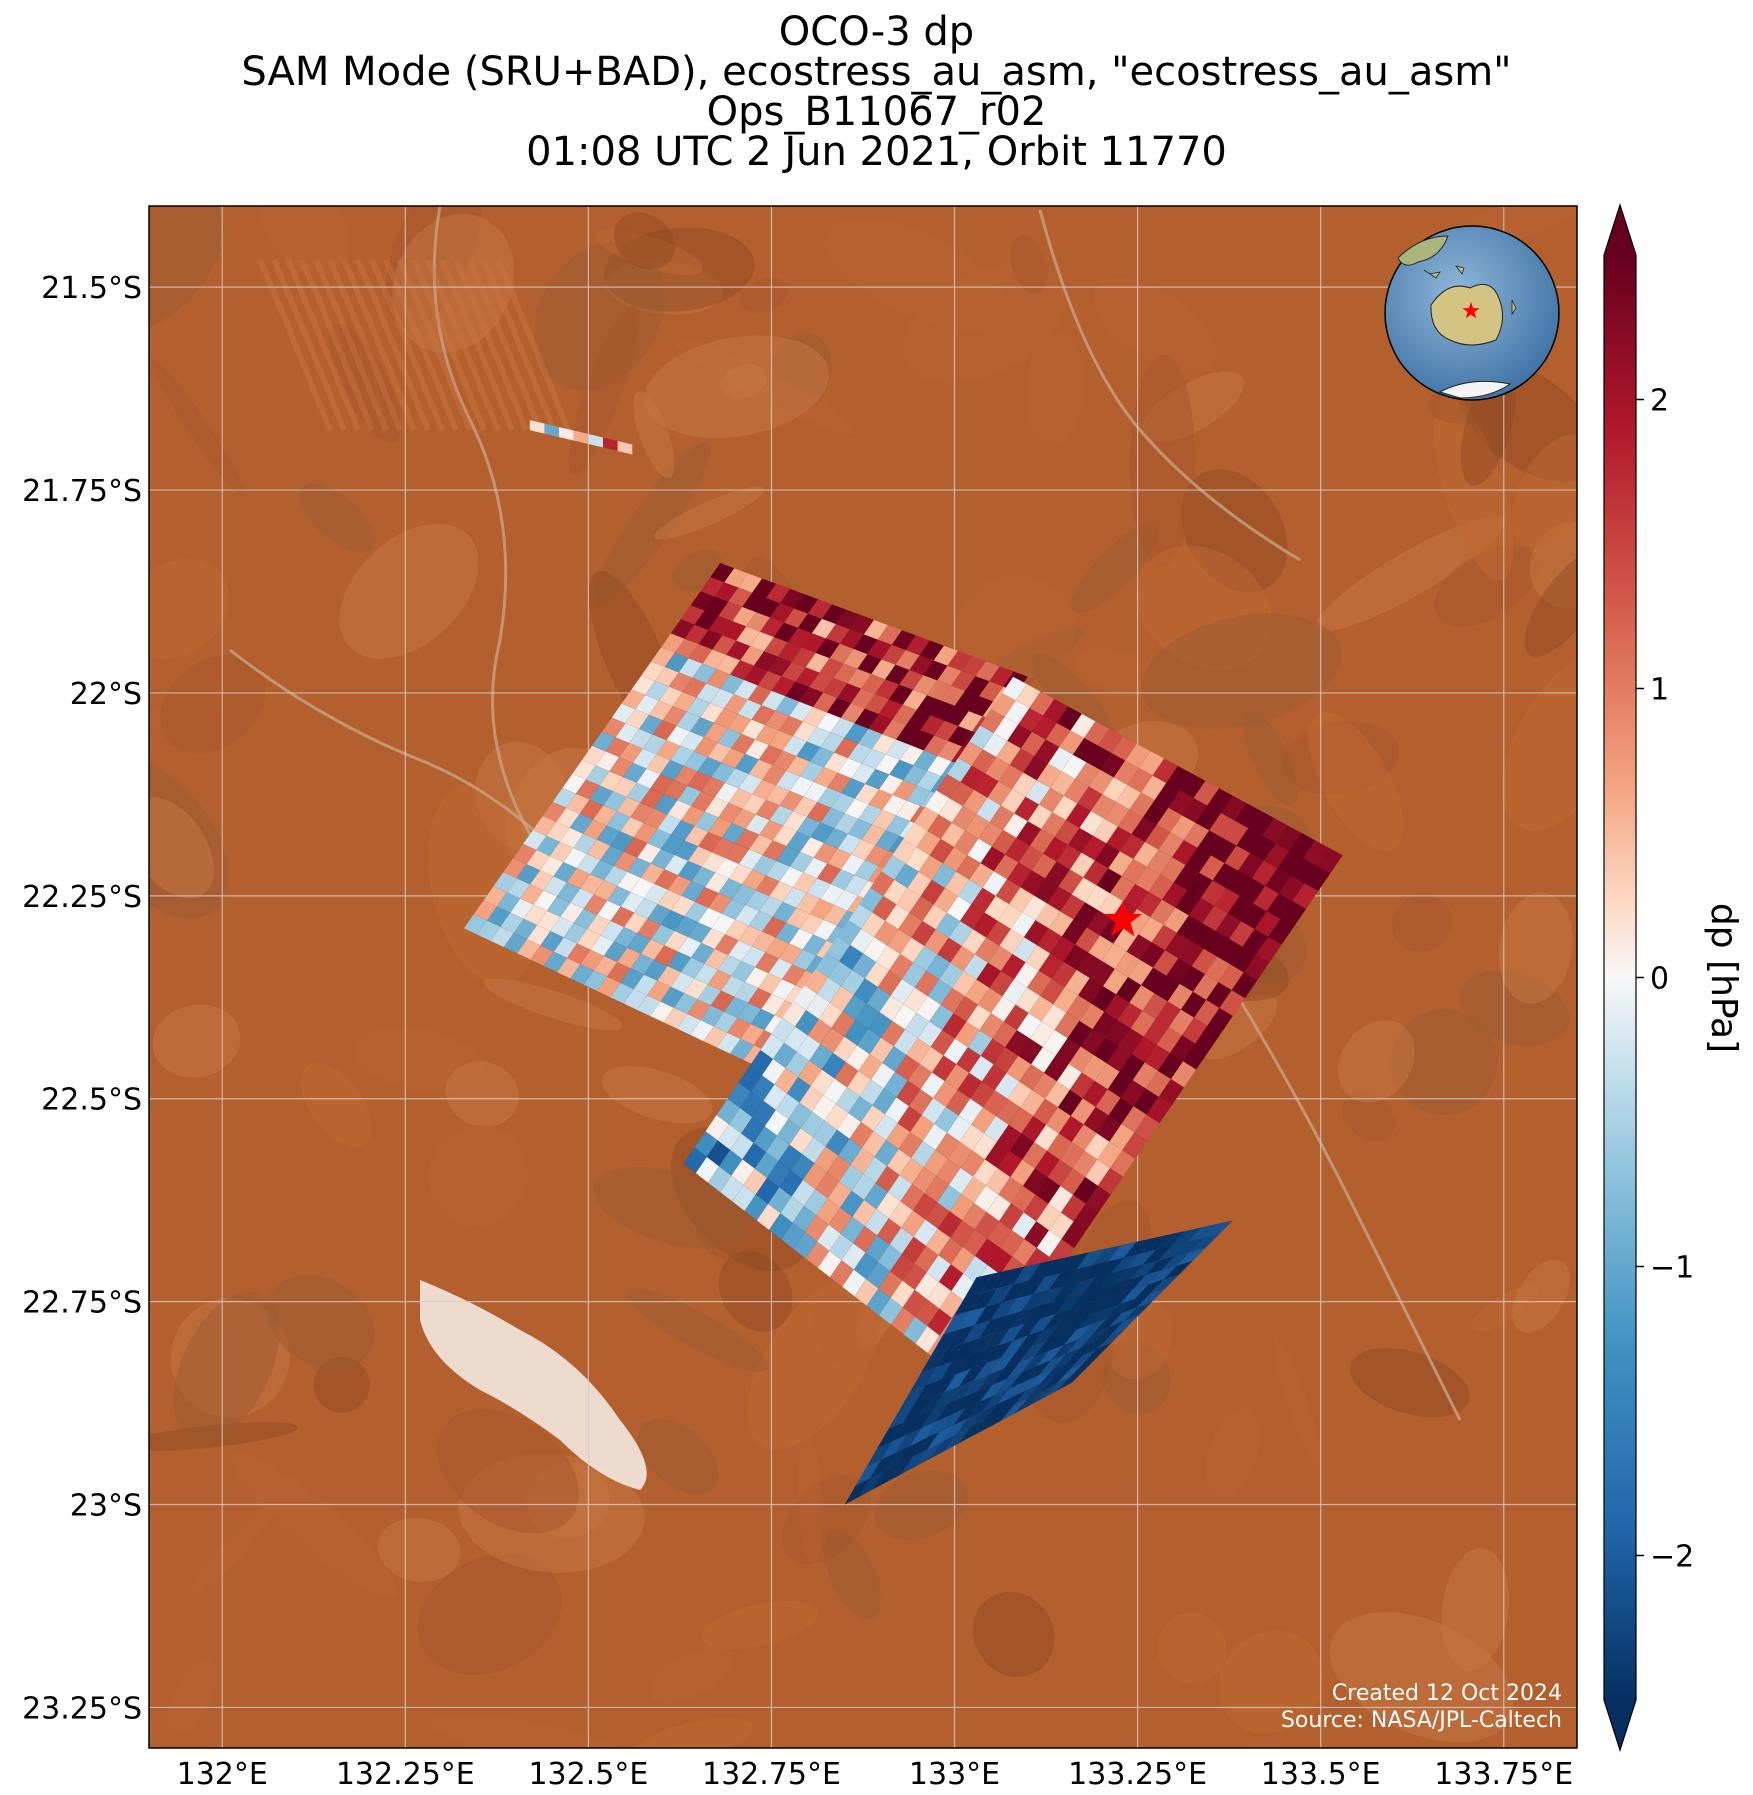 This screenshot has height=1795, width=1753. I want to click on dry-riverbed, so click(1169, 385).